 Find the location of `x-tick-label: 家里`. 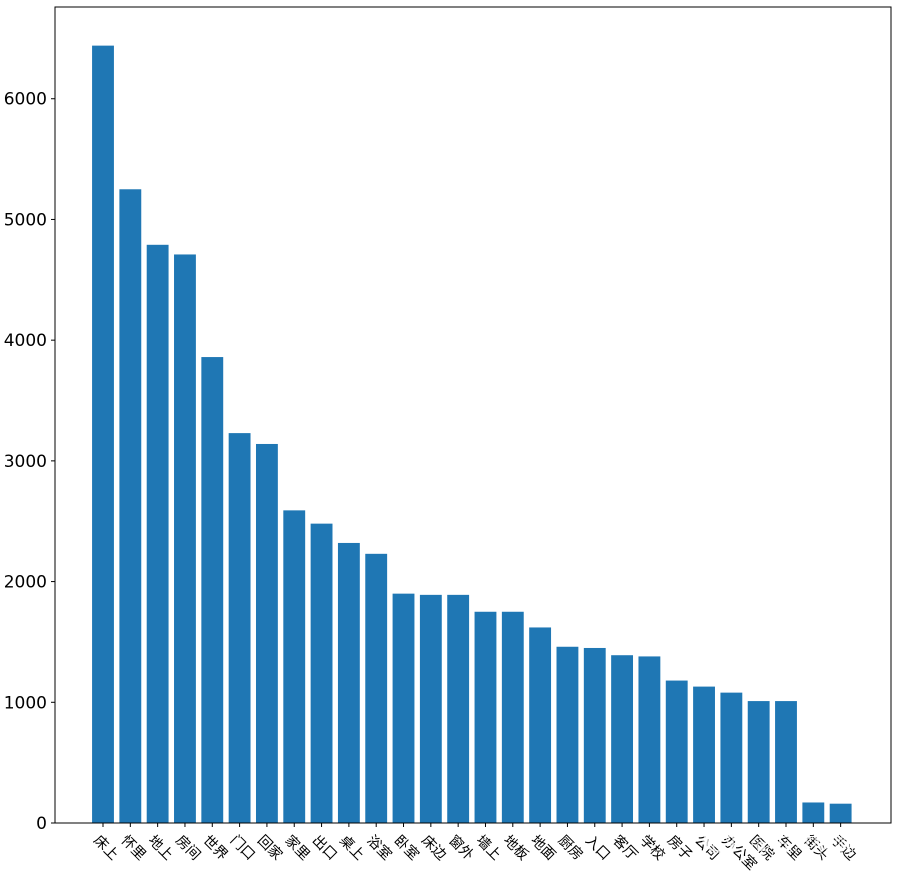

x-tick-label: 家里 is located at coordinates (297, 848).